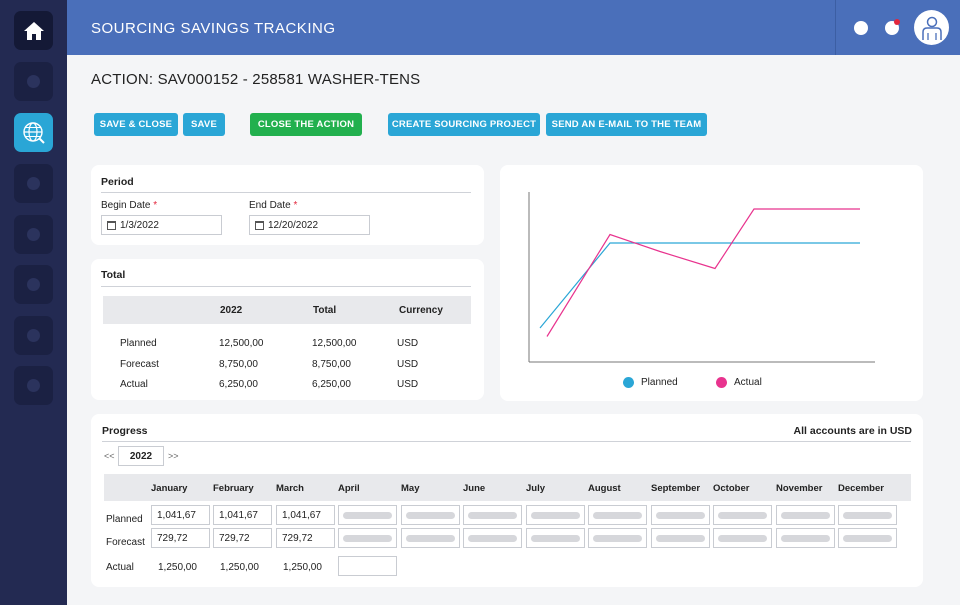  I want to click on actual-currency: USD, so click(408, 384).